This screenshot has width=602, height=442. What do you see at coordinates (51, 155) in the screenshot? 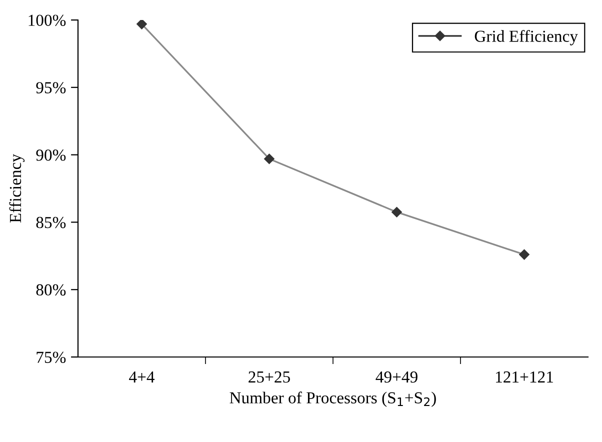
I see `y-tick-label: 90%` at bounding box center [51, 155].